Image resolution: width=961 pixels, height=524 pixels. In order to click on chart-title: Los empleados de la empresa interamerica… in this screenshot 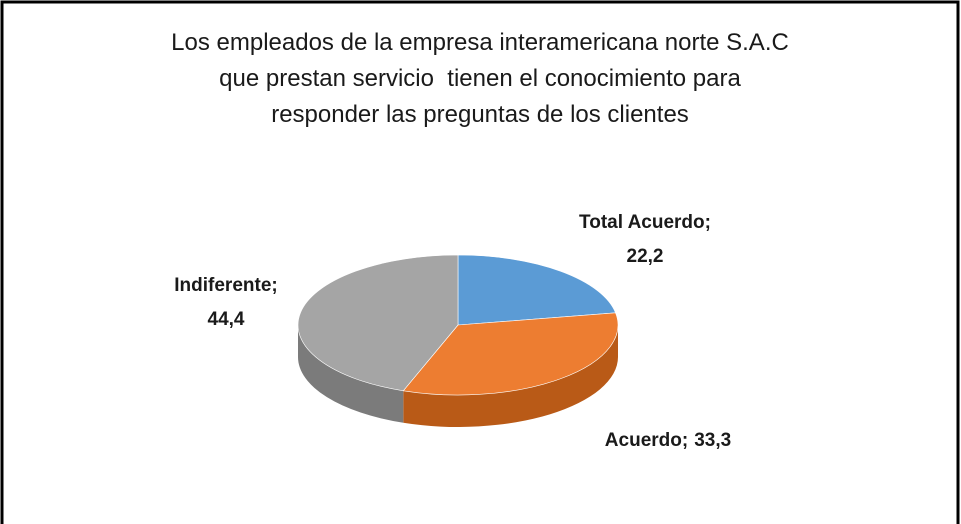, I will do `click(480, 78)`.